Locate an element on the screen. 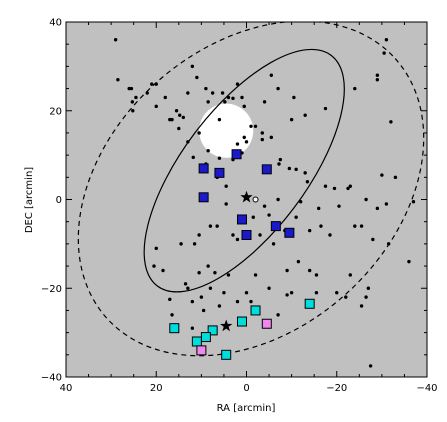 Image resolution: width=447 pixels, height=422 pixels. x-tick-label: 40 is located at coordinates (66, 388).